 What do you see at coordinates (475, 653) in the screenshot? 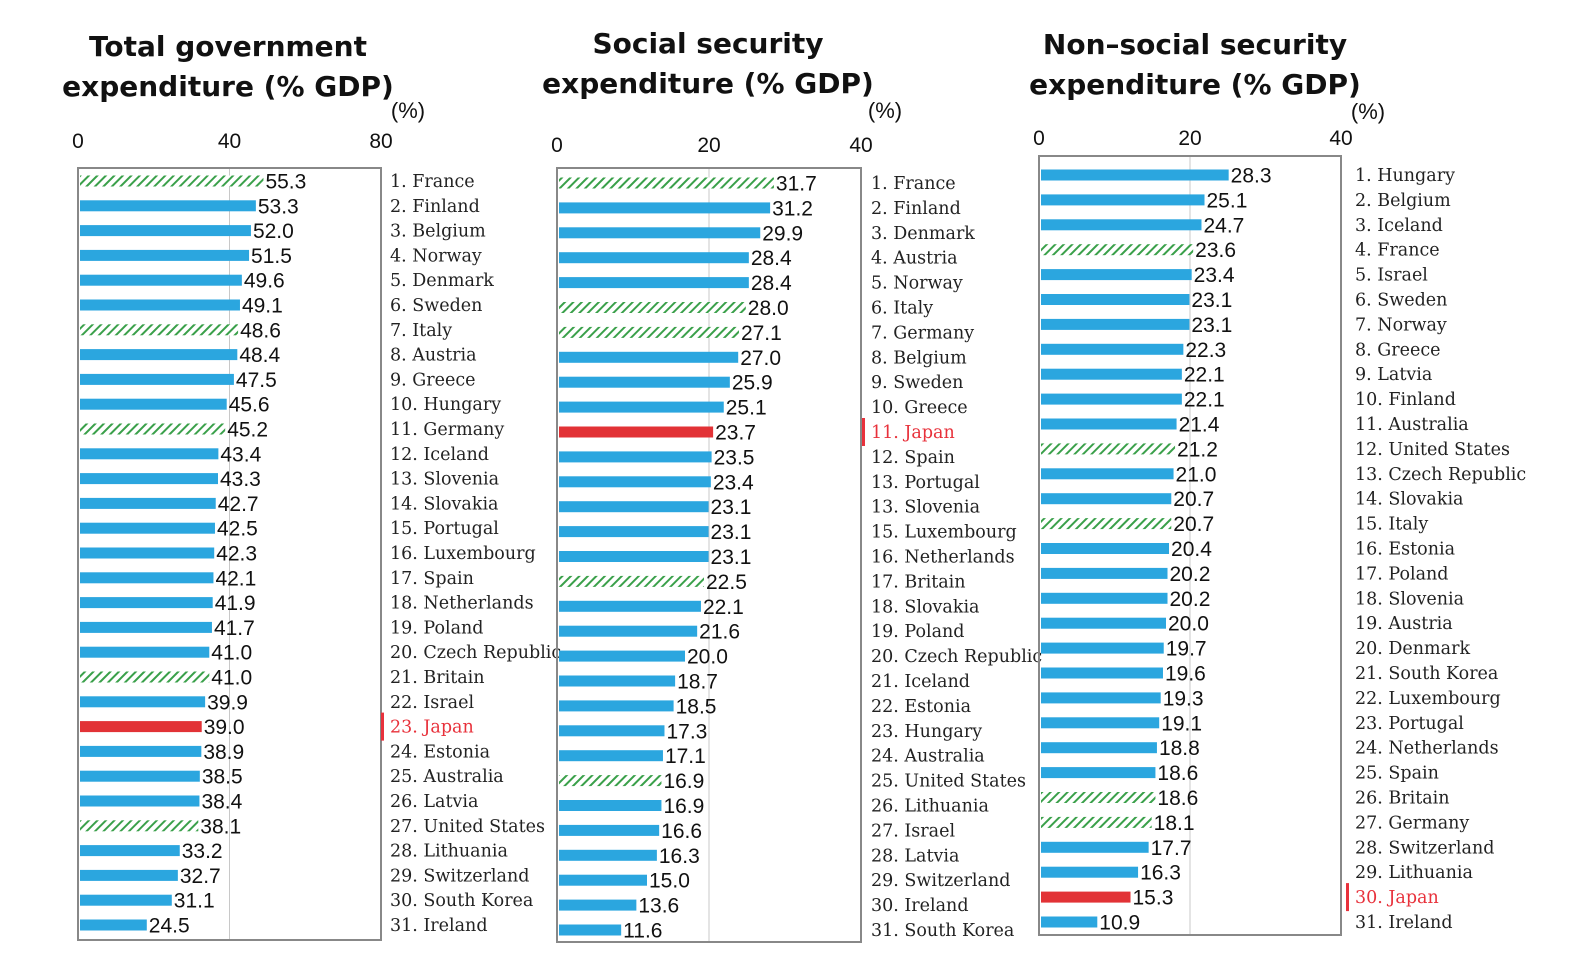
I see `category-label: 20. Czech Republic` at bounding box center [475, 653].